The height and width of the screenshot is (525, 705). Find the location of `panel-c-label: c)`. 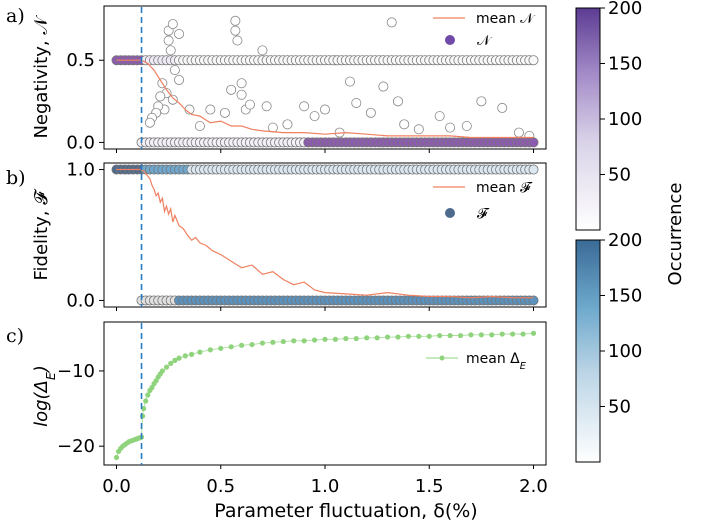

panel-c-label: c) is located at coordinates (15, 336).